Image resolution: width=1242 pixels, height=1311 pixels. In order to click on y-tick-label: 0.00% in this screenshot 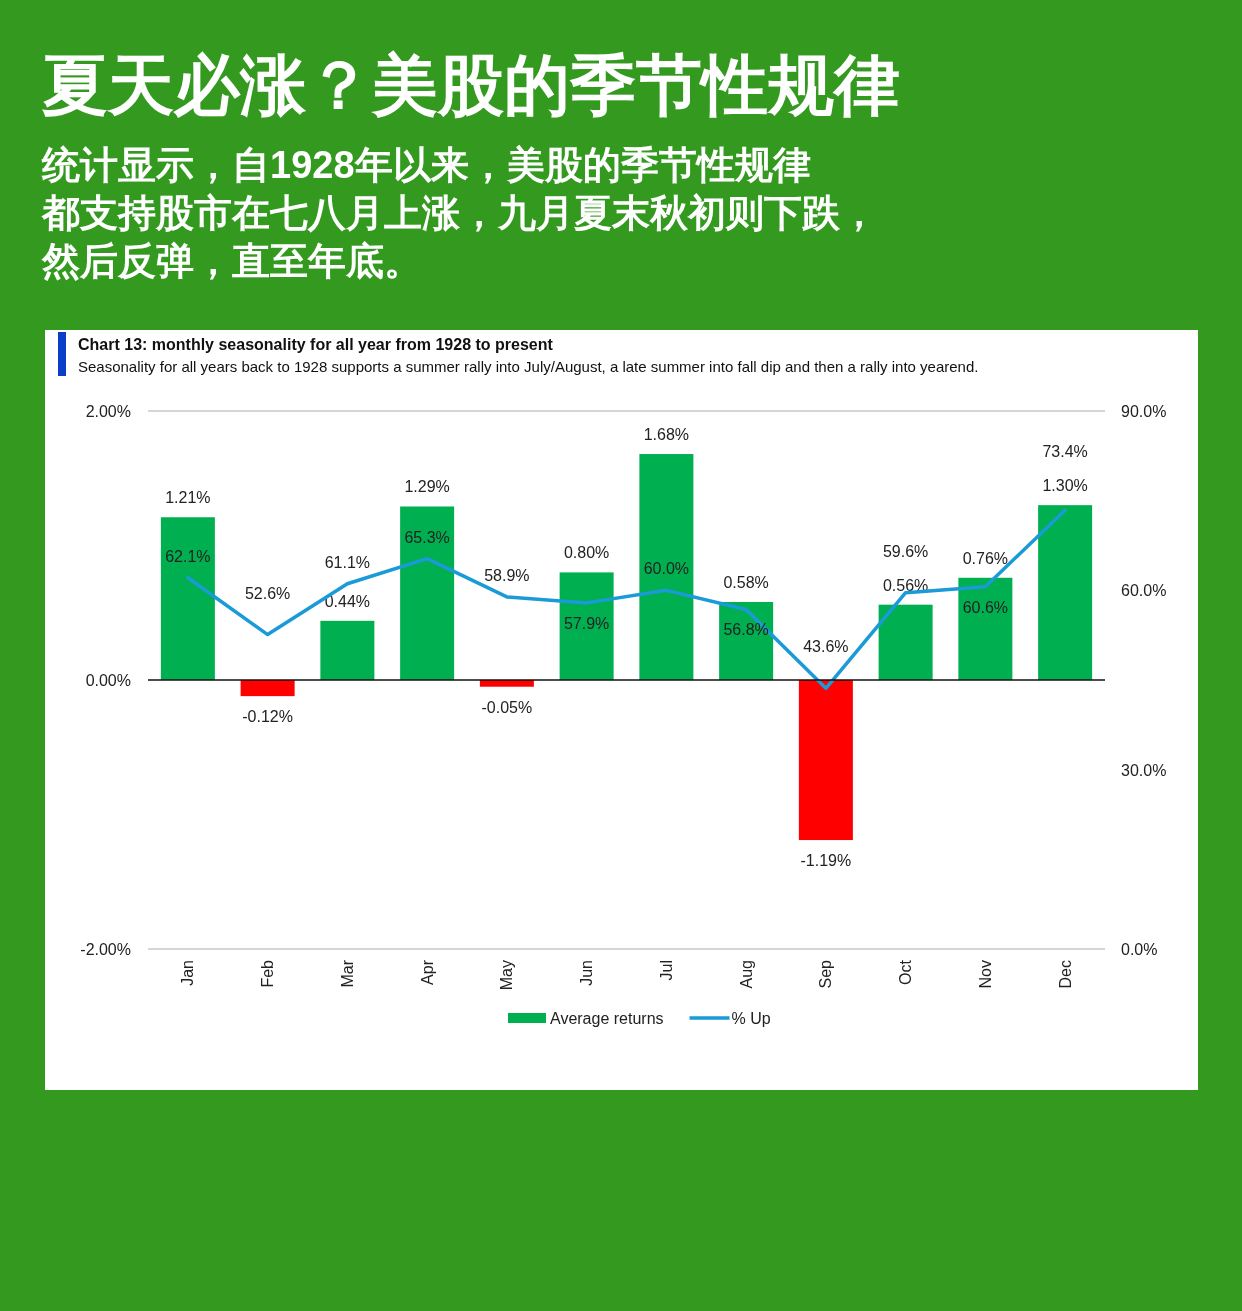, I will do `click(108, 680)`.